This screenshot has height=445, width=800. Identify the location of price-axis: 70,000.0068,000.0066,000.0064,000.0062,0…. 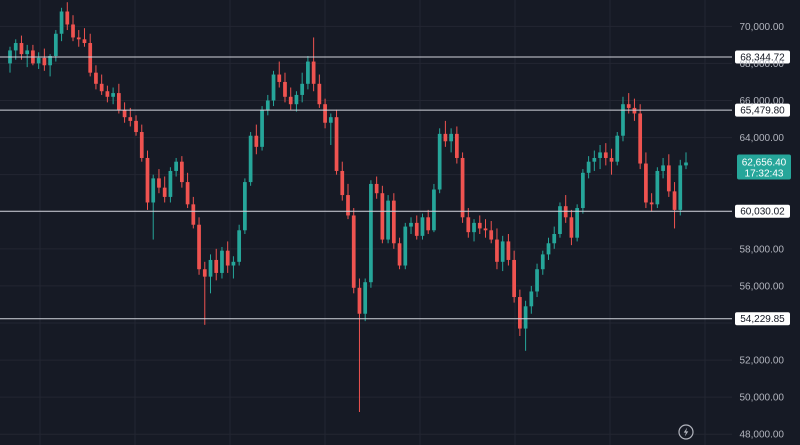
(762, 231).